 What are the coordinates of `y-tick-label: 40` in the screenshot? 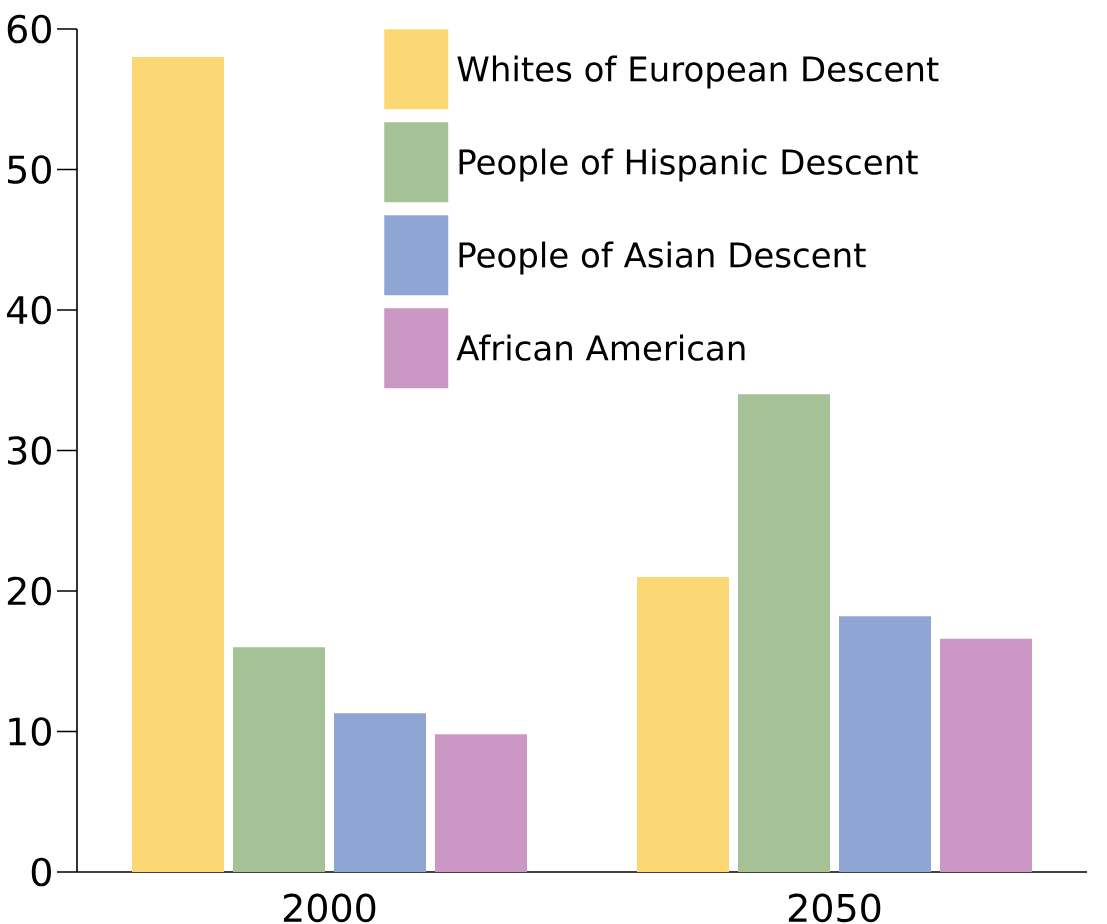 It's located at (28, 310).